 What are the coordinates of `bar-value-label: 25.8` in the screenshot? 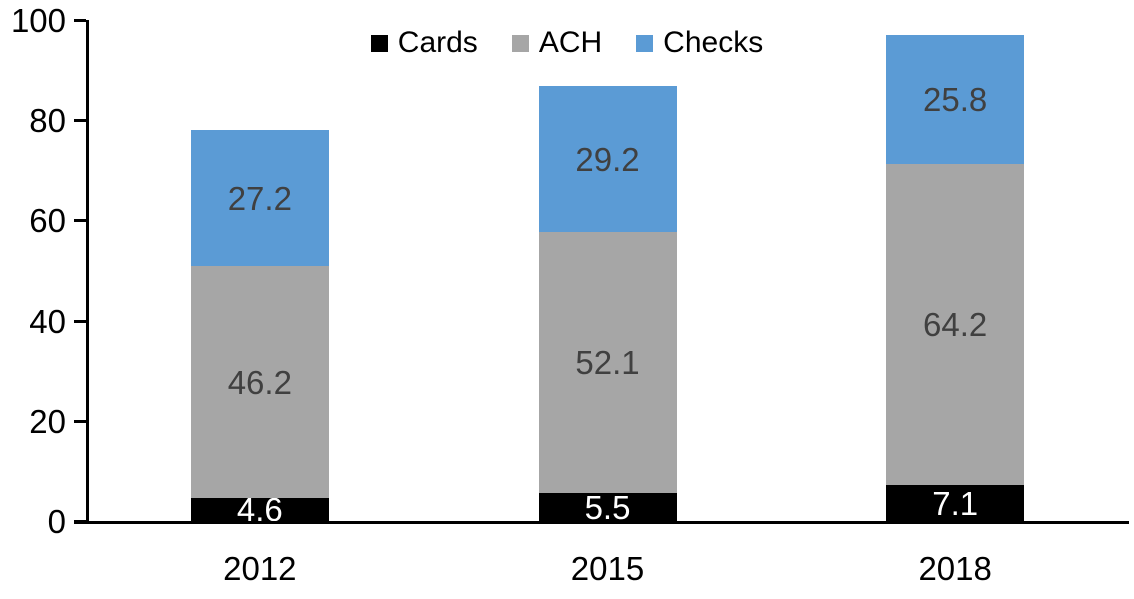 It's located at (955, 99).